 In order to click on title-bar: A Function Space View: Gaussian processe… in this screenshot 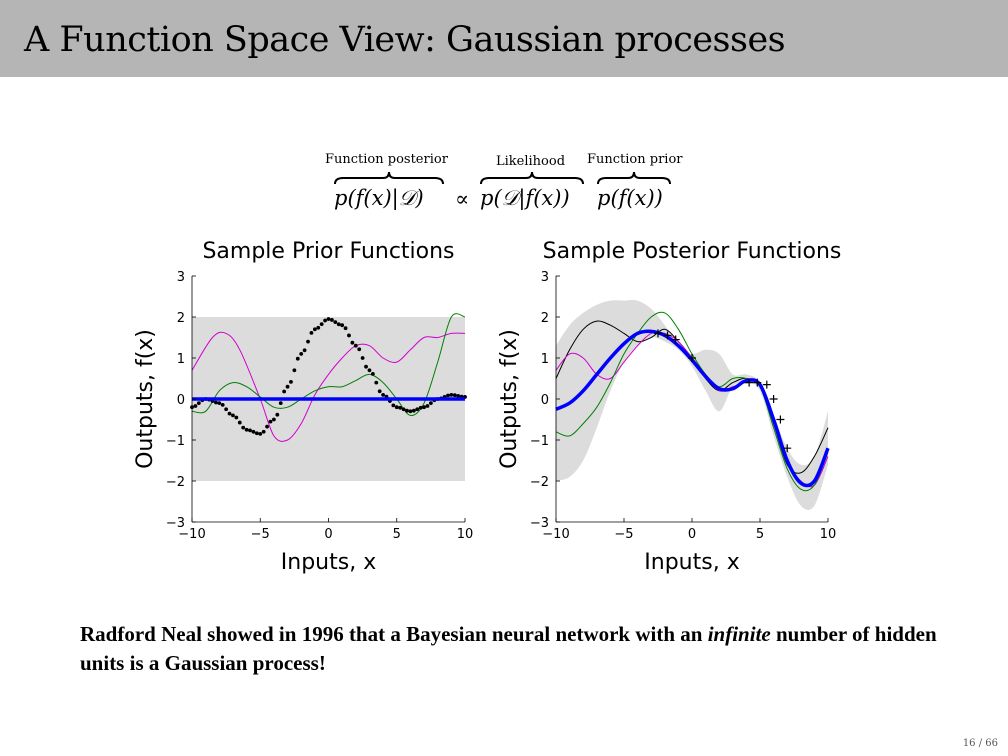, I will do `click(504, 38)`.